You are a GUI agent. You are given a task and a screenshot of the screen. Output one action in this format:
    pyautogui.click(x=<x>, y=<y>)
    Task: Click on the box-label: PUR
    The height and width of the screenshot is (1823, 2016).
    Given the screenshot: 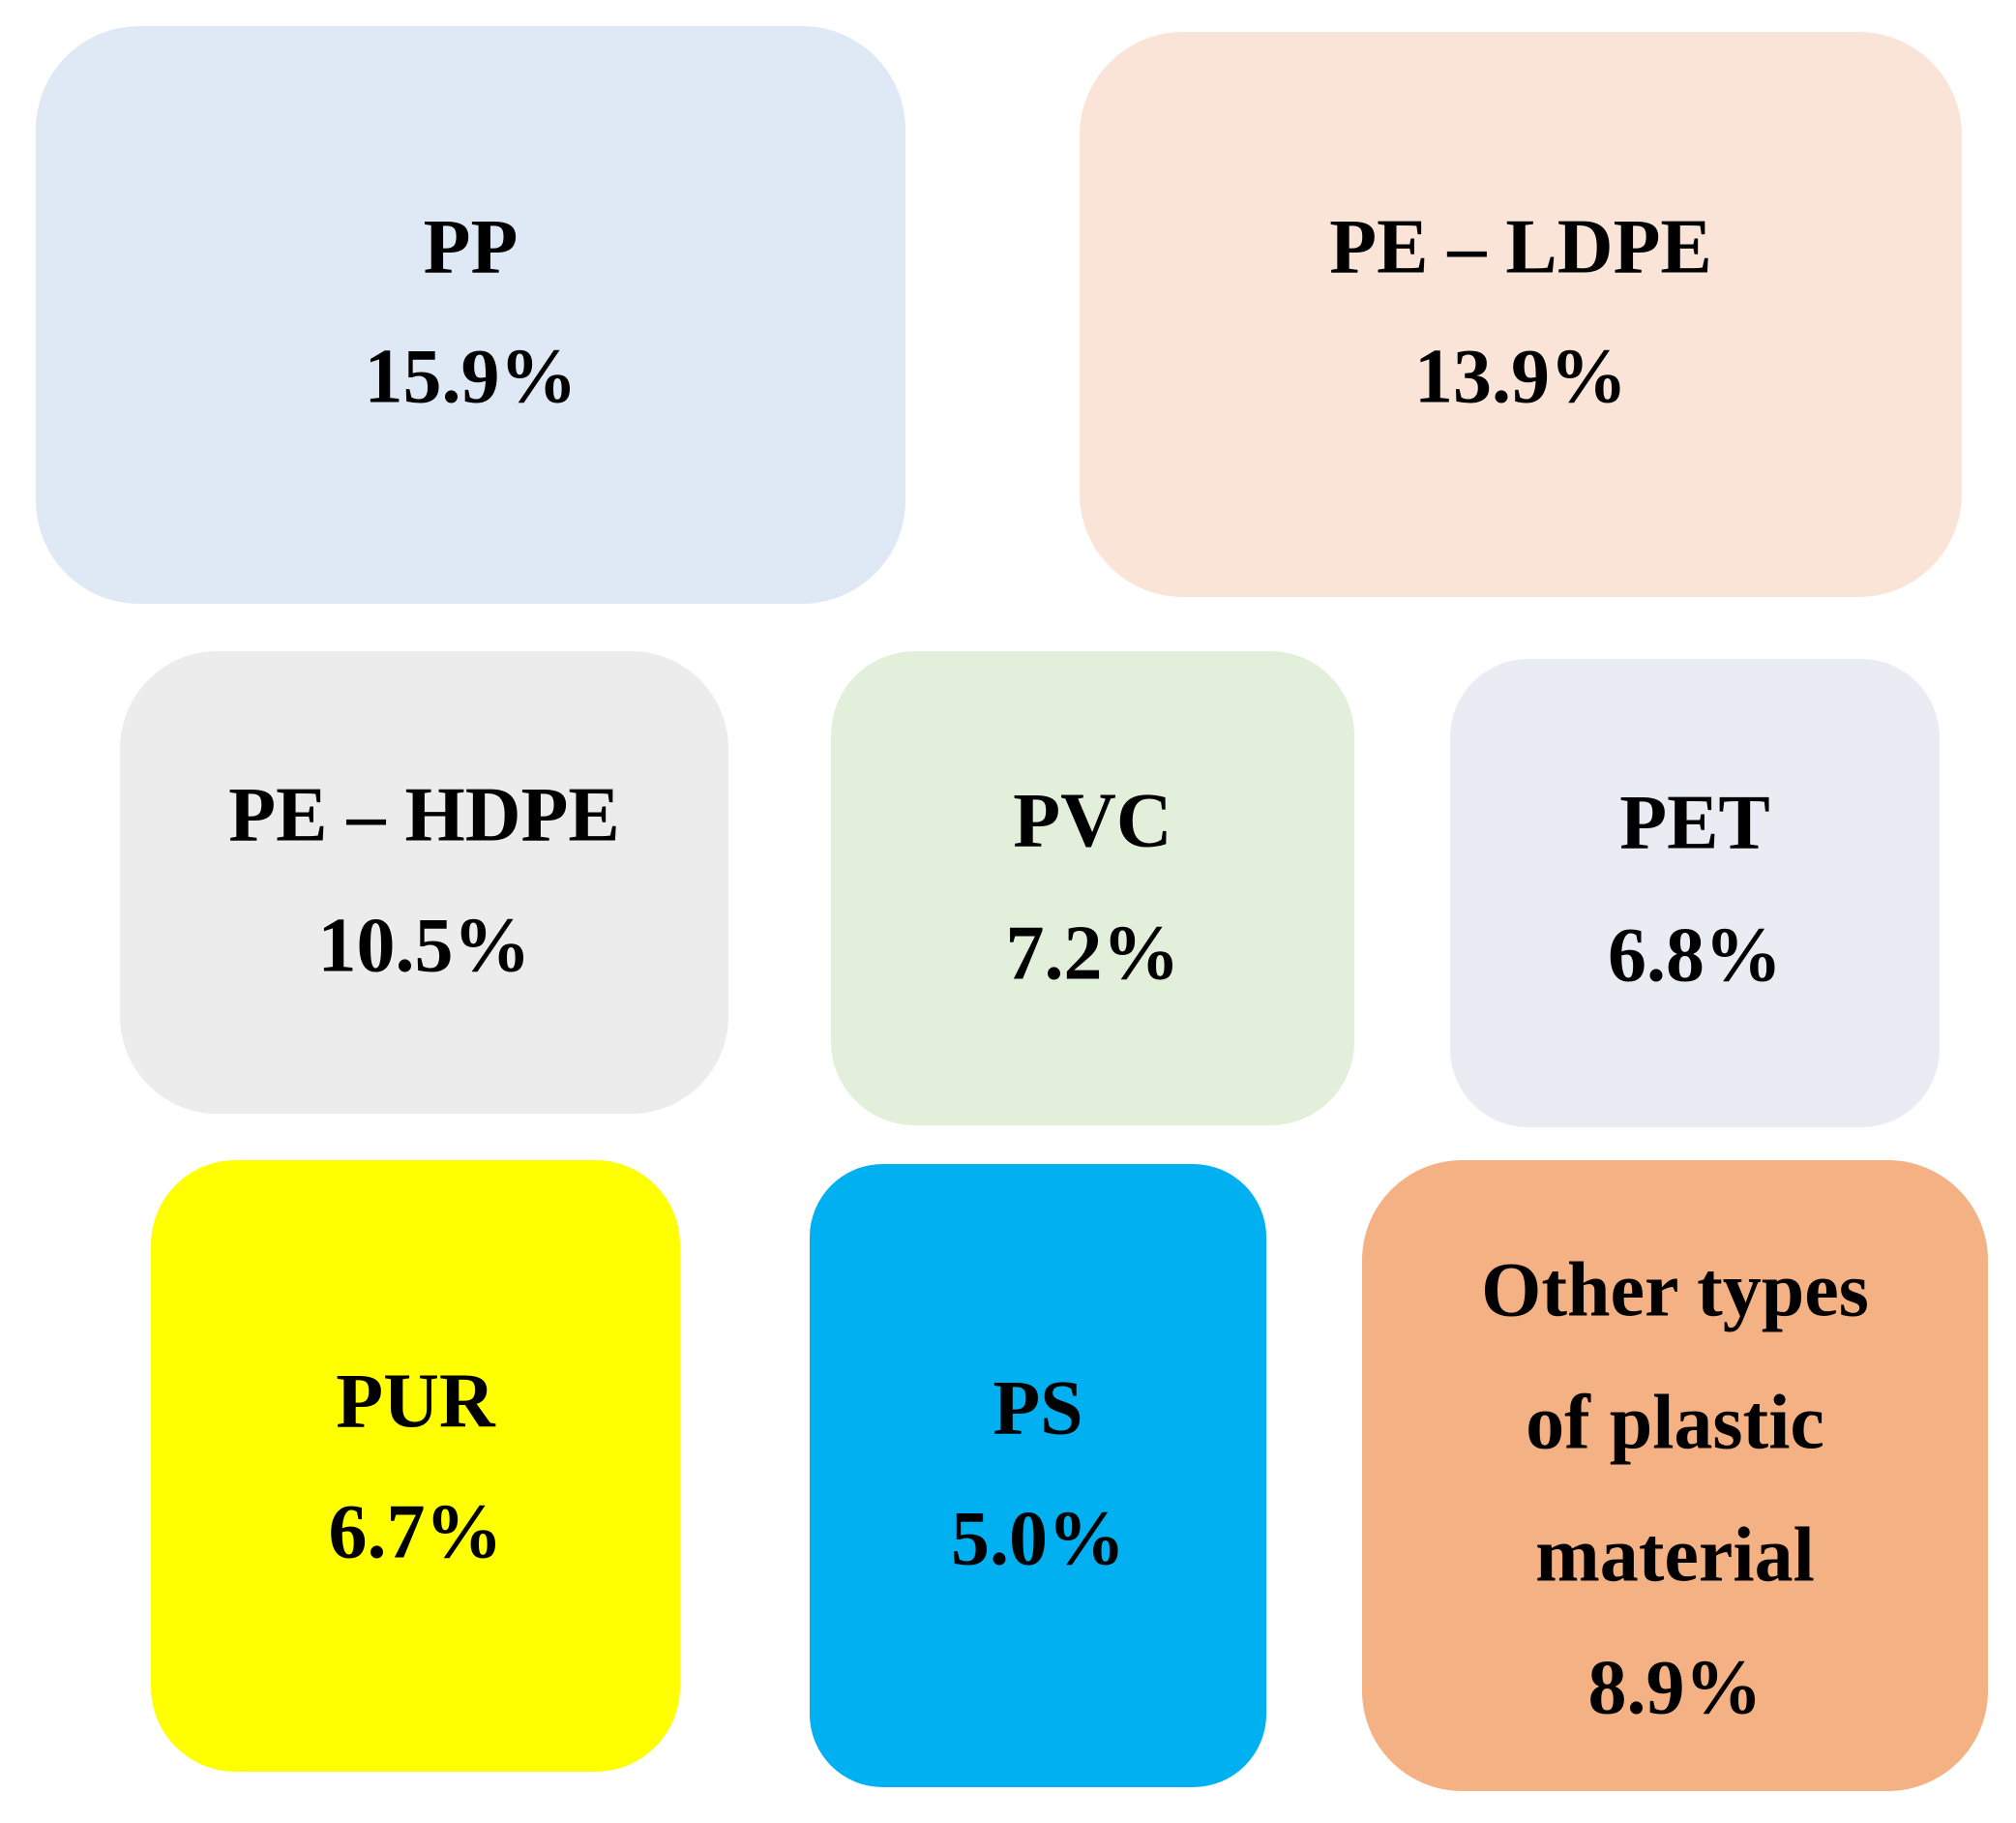 What is the action you would take?
    pyautogui.click(x=416, y=1401)
    